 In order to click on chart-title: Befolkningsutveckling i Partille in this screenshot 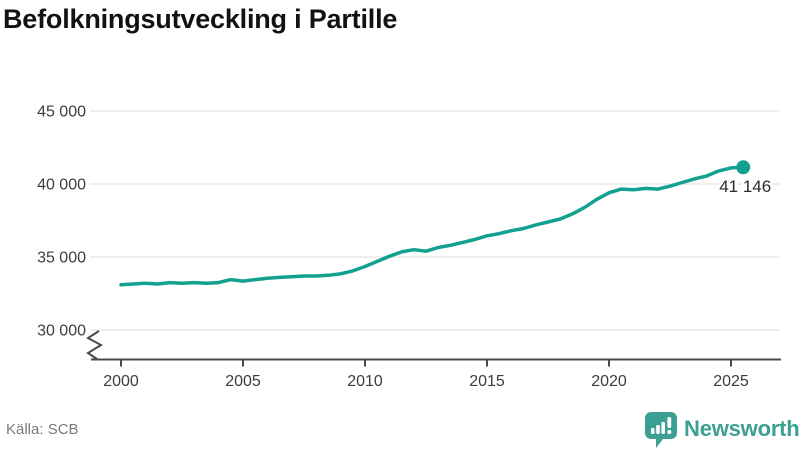, I will do `click(200, 19)`.